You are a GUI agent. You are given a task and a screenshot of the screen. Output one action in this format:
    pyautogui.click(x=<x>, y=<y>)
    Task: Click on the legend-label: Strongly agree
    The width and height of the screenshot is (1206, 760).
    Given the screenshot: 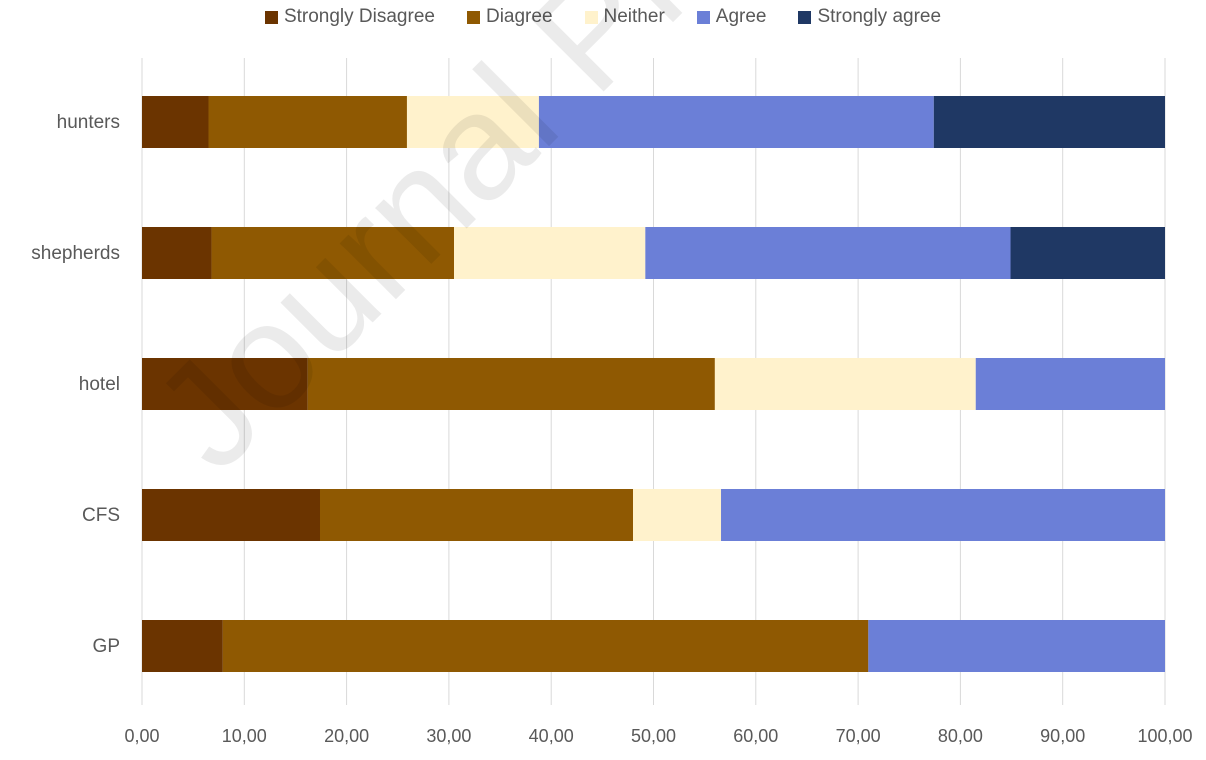 What is the action you would take?
    pyautogui.click(x=879, y=16)
    